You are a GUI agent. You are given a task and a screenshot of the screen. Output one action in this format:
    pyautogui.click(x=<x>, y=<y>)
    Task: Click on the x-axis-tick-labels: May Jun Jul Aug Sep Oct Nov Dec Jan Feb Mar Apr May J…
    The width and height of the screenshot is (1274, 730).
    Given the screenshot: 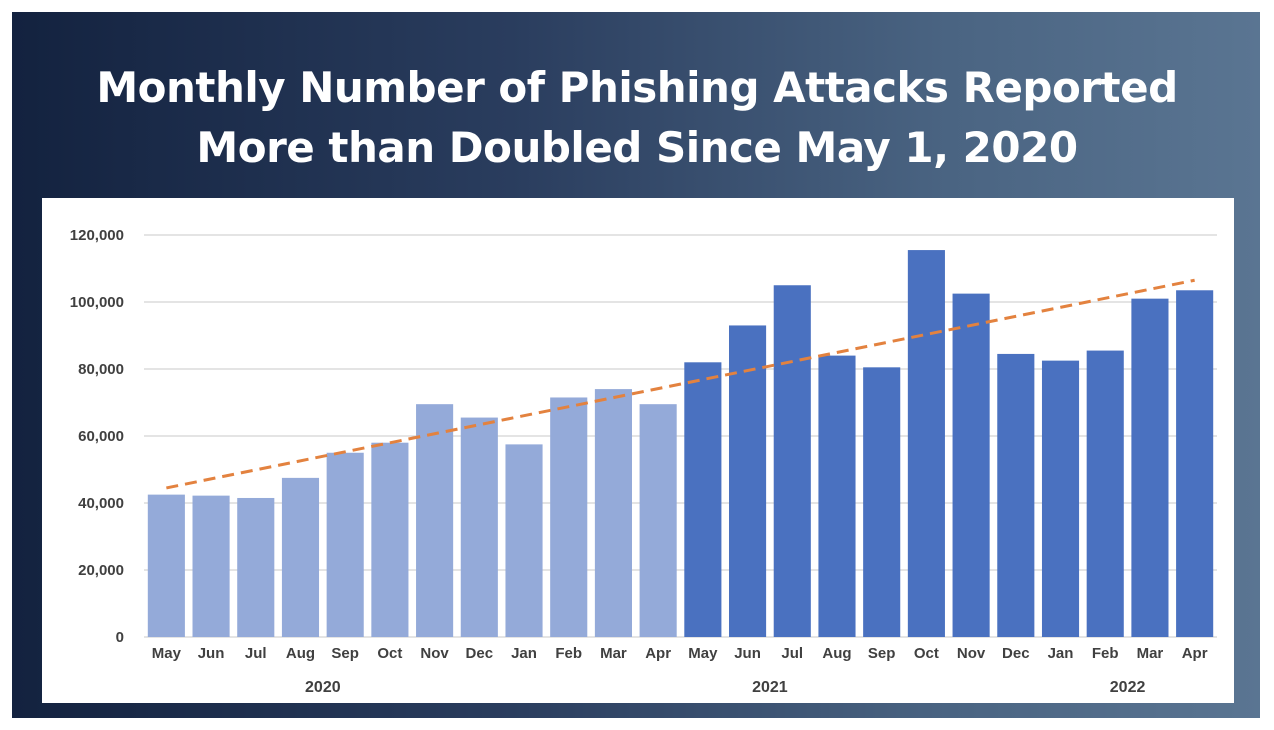 What is the action you would take?
    pyautogui.click(x=680, y=653)
    